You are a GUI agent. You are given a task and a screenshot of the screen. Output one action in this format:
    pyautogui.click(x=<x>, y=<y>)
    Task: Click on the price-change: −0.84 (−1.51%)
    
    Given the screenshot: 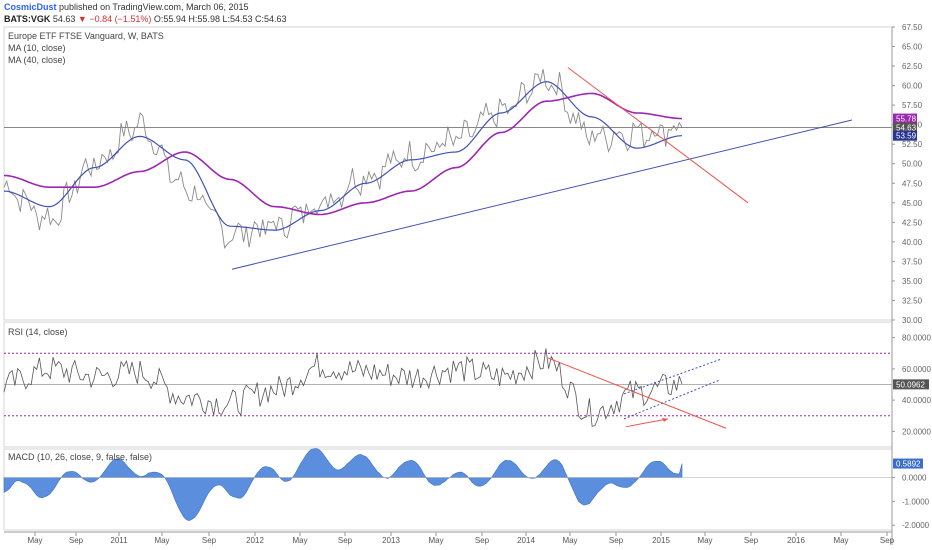 What is the action you would take?
    pyautogui.click(x=120, y=19)
    